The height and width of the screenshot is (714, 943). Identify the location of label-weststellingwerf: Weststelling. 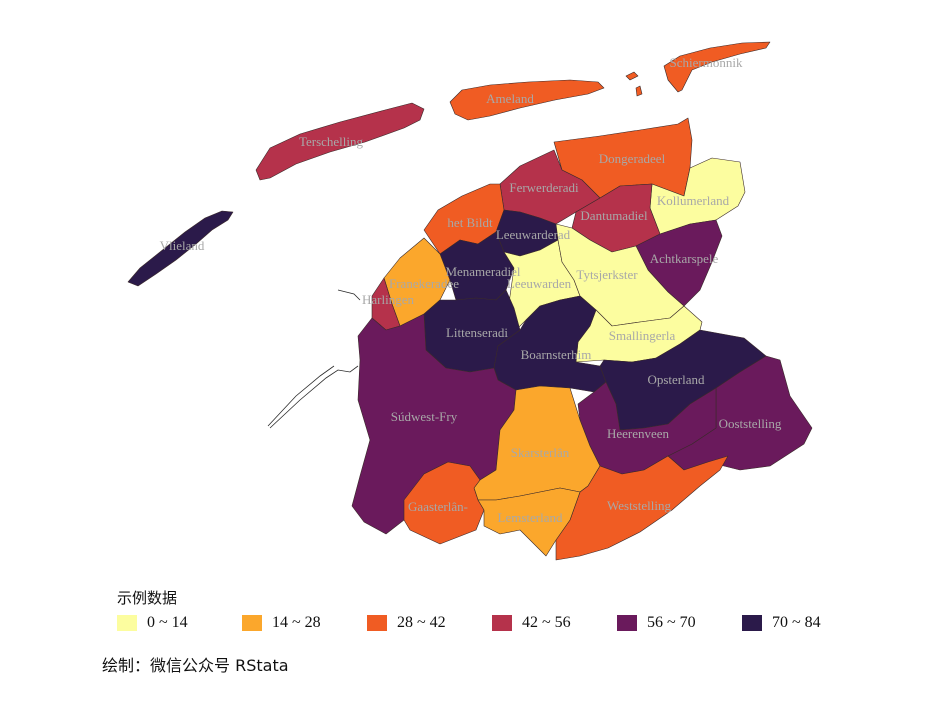
(639, 505).